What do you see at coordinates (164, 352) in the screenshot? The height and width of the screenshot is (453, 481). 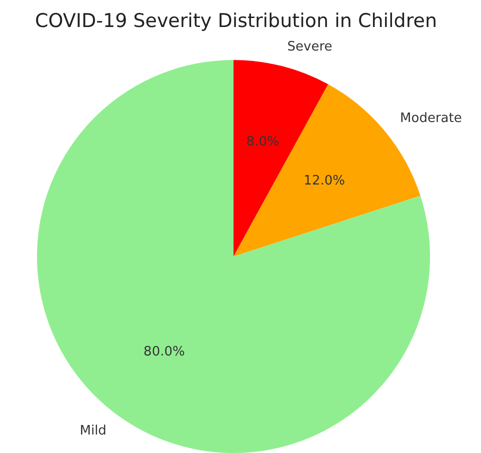 I see `data-label: 80.0%` at bounding box center [164, 352].